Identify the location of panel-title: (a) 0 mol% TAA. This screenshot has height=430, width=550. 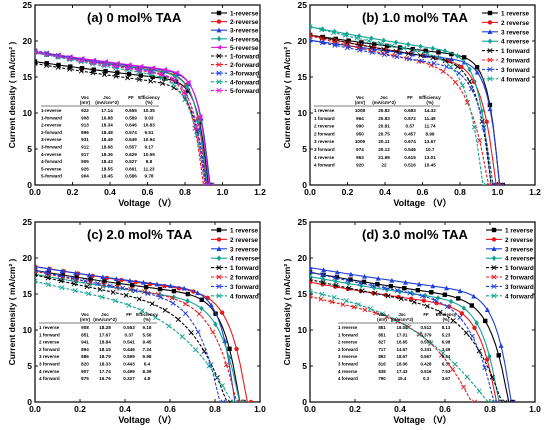
(134, 17).